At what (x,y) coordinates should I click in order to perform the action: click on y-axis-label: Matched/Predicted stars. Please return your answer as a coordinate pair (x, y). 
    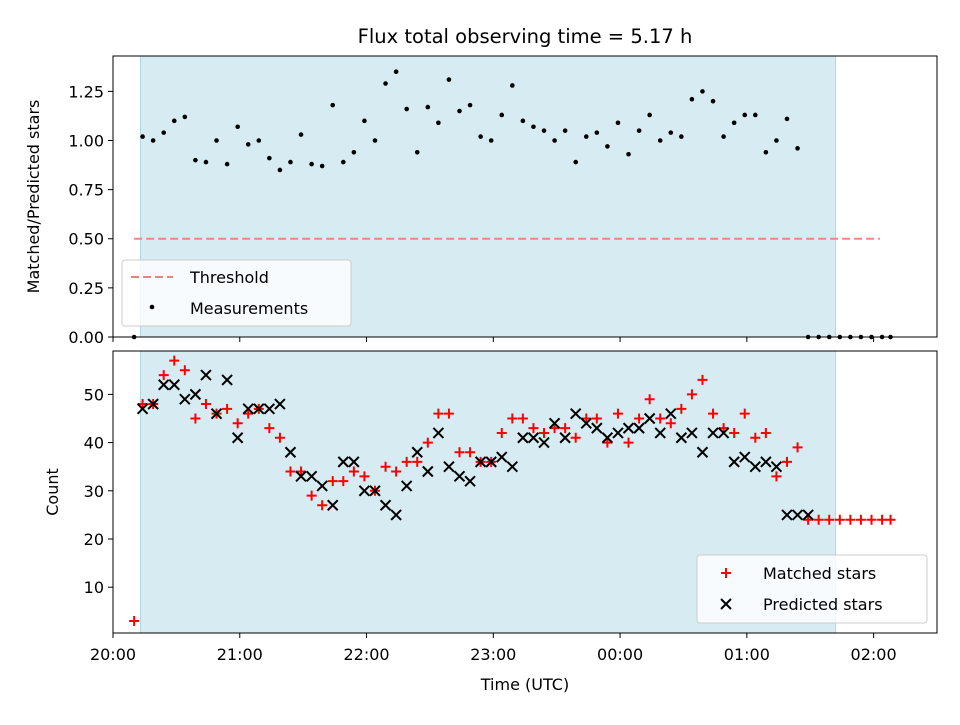
    Looking at the image, I should click on (33, 197).